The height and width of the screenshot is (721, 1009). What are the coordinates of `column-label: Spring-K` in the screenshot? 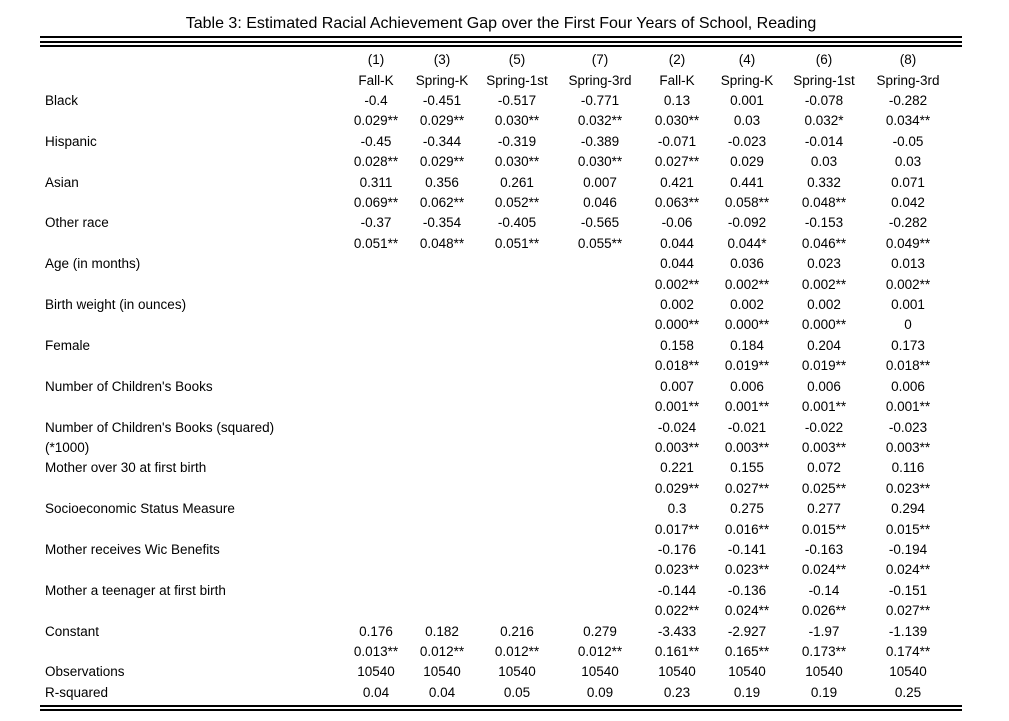 It's located at (747, 80).